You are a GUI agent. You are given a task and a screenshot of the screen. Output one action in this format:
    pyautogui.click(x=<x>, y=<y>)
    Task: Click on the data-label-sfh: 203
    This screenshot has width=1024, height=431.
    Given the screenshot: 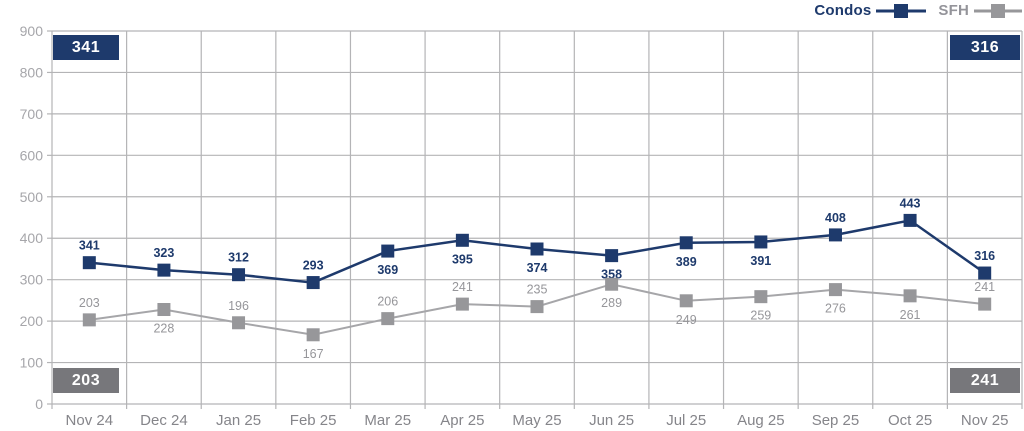 What is the action you would take?
    pyautogui.click(x=89, y=303)
    